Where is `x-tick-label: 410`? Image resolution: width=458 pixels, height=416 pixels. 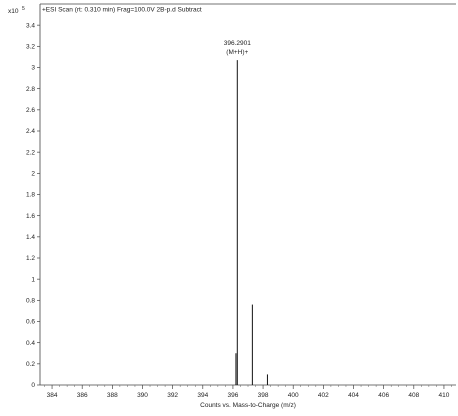
x-tick-label: 410 is located at coordinates (444, 395).